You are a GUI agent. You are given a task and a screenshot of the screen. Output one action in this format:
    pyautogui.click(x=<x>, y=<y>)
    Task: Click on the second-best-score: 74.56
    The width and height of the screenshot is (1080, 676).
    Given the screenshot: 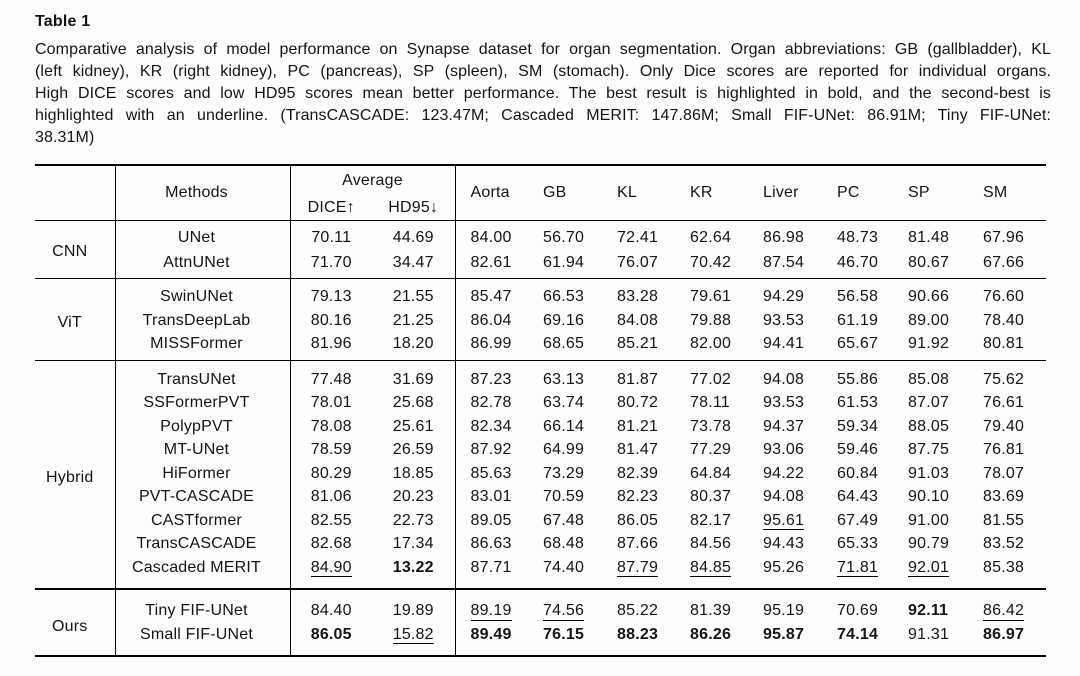 What is the action you would take?
    pyautogui.click(x=564, y=611)
    